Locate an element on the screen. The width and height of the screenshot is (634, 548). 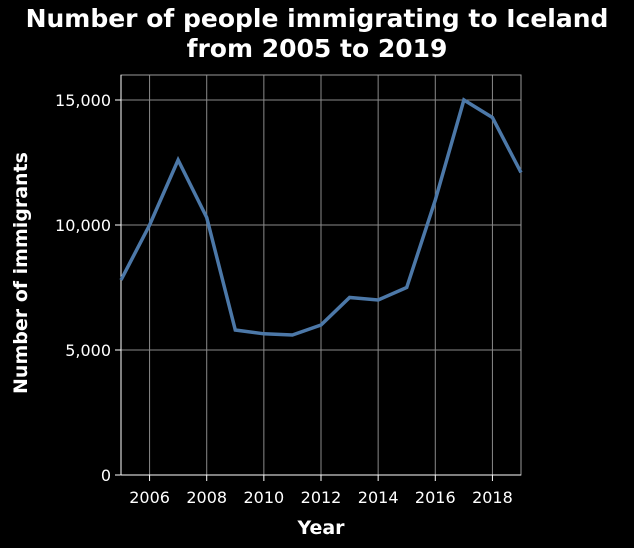
x-tick-label: 2014 is located at coordinates (378, 497).